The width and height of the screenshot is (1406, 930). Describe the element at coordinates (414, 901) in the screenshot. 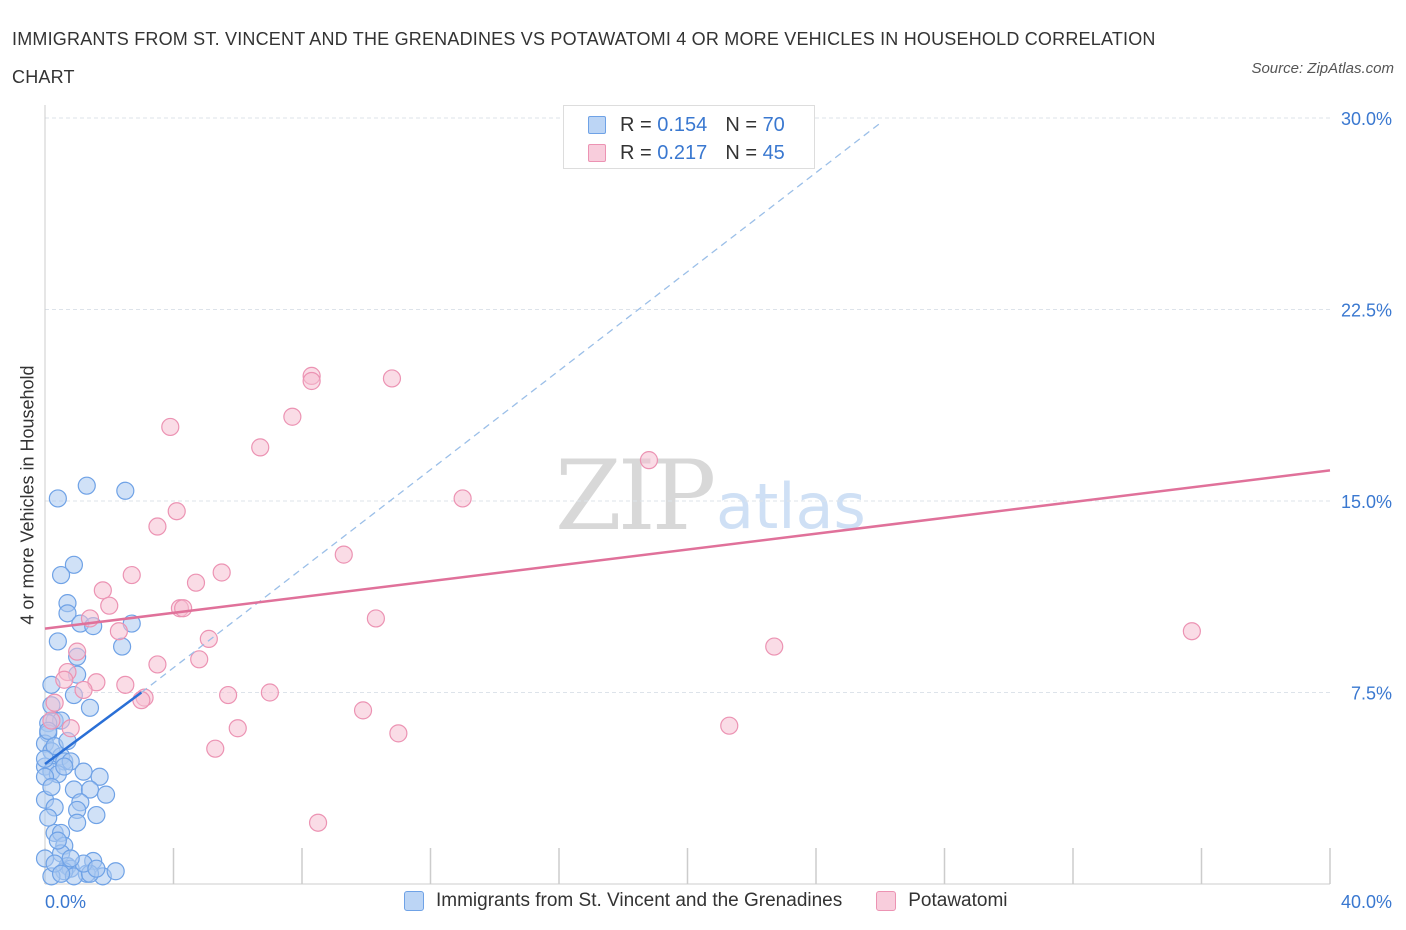

I see `series-swatch-blue` at that location.